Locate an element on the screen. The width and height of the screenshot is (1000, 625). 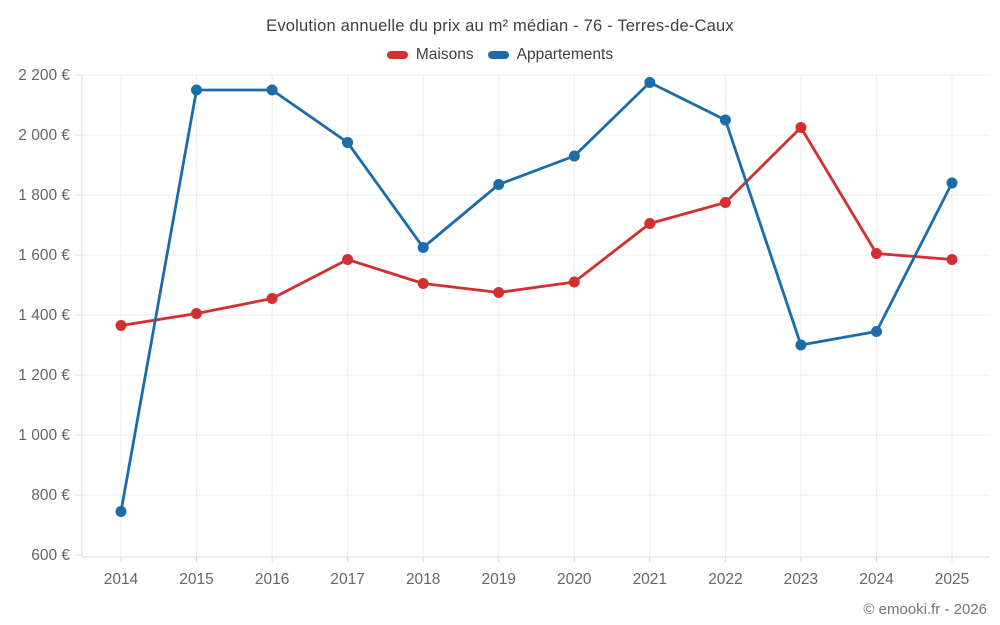
legend-swatch-appartements is located at coordinates (498, 55).